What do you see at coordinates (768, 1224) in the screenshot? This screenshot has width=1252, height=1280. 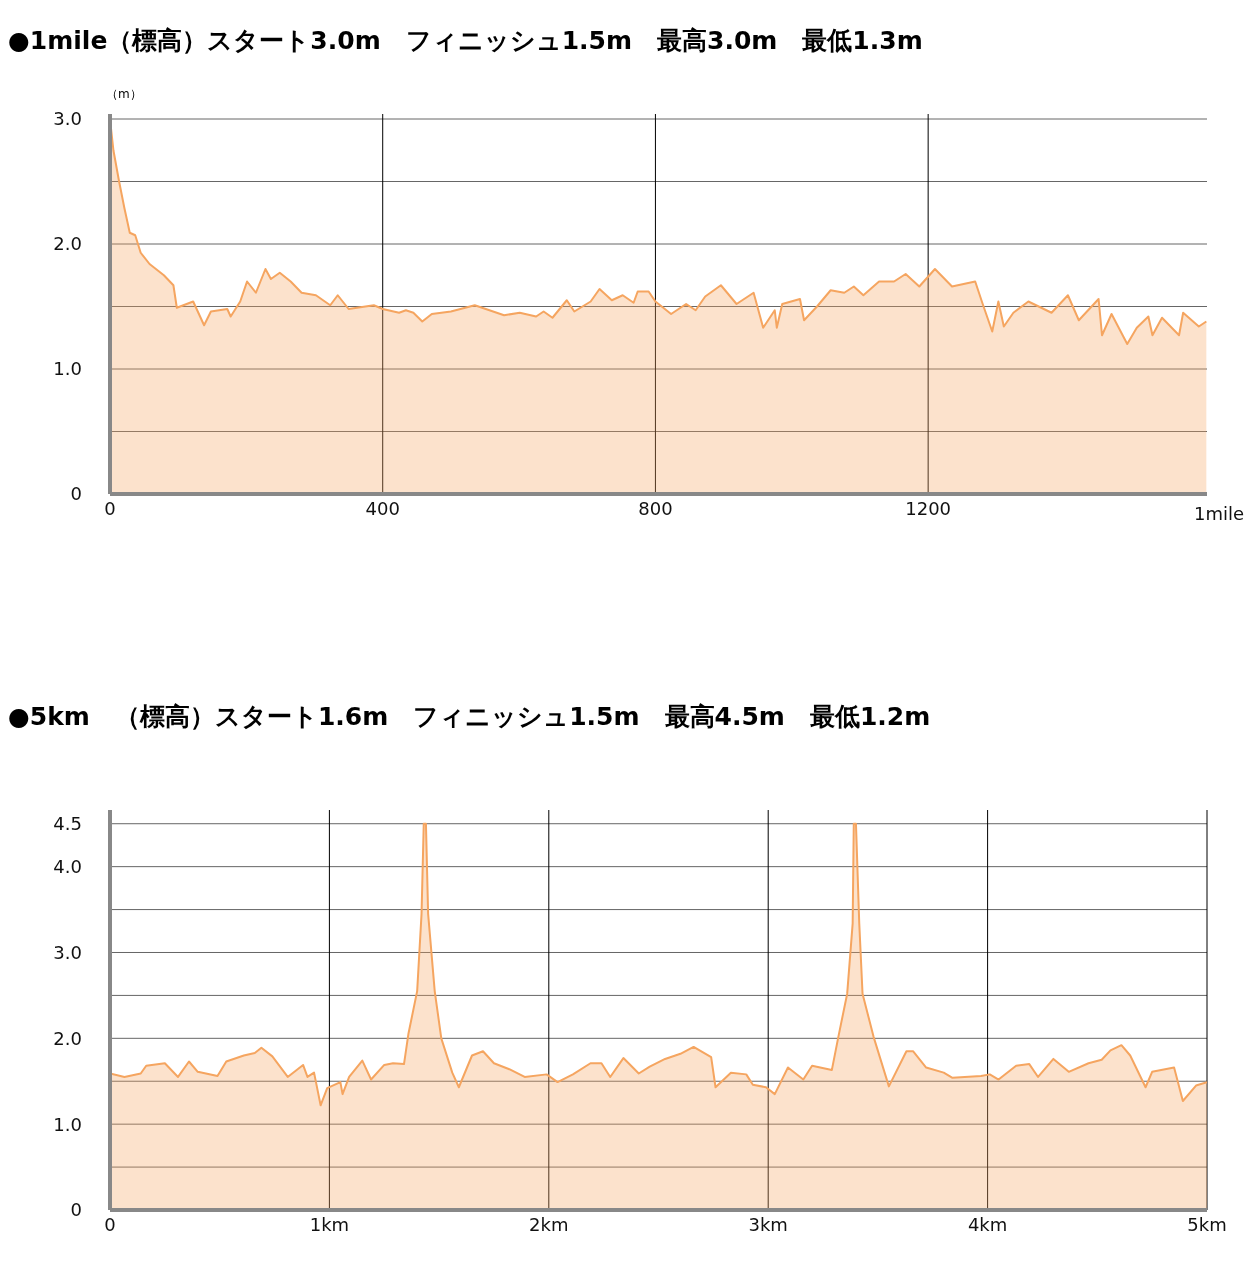 I see `x-tick-label: 3km` at bounding box center [768, 1224].